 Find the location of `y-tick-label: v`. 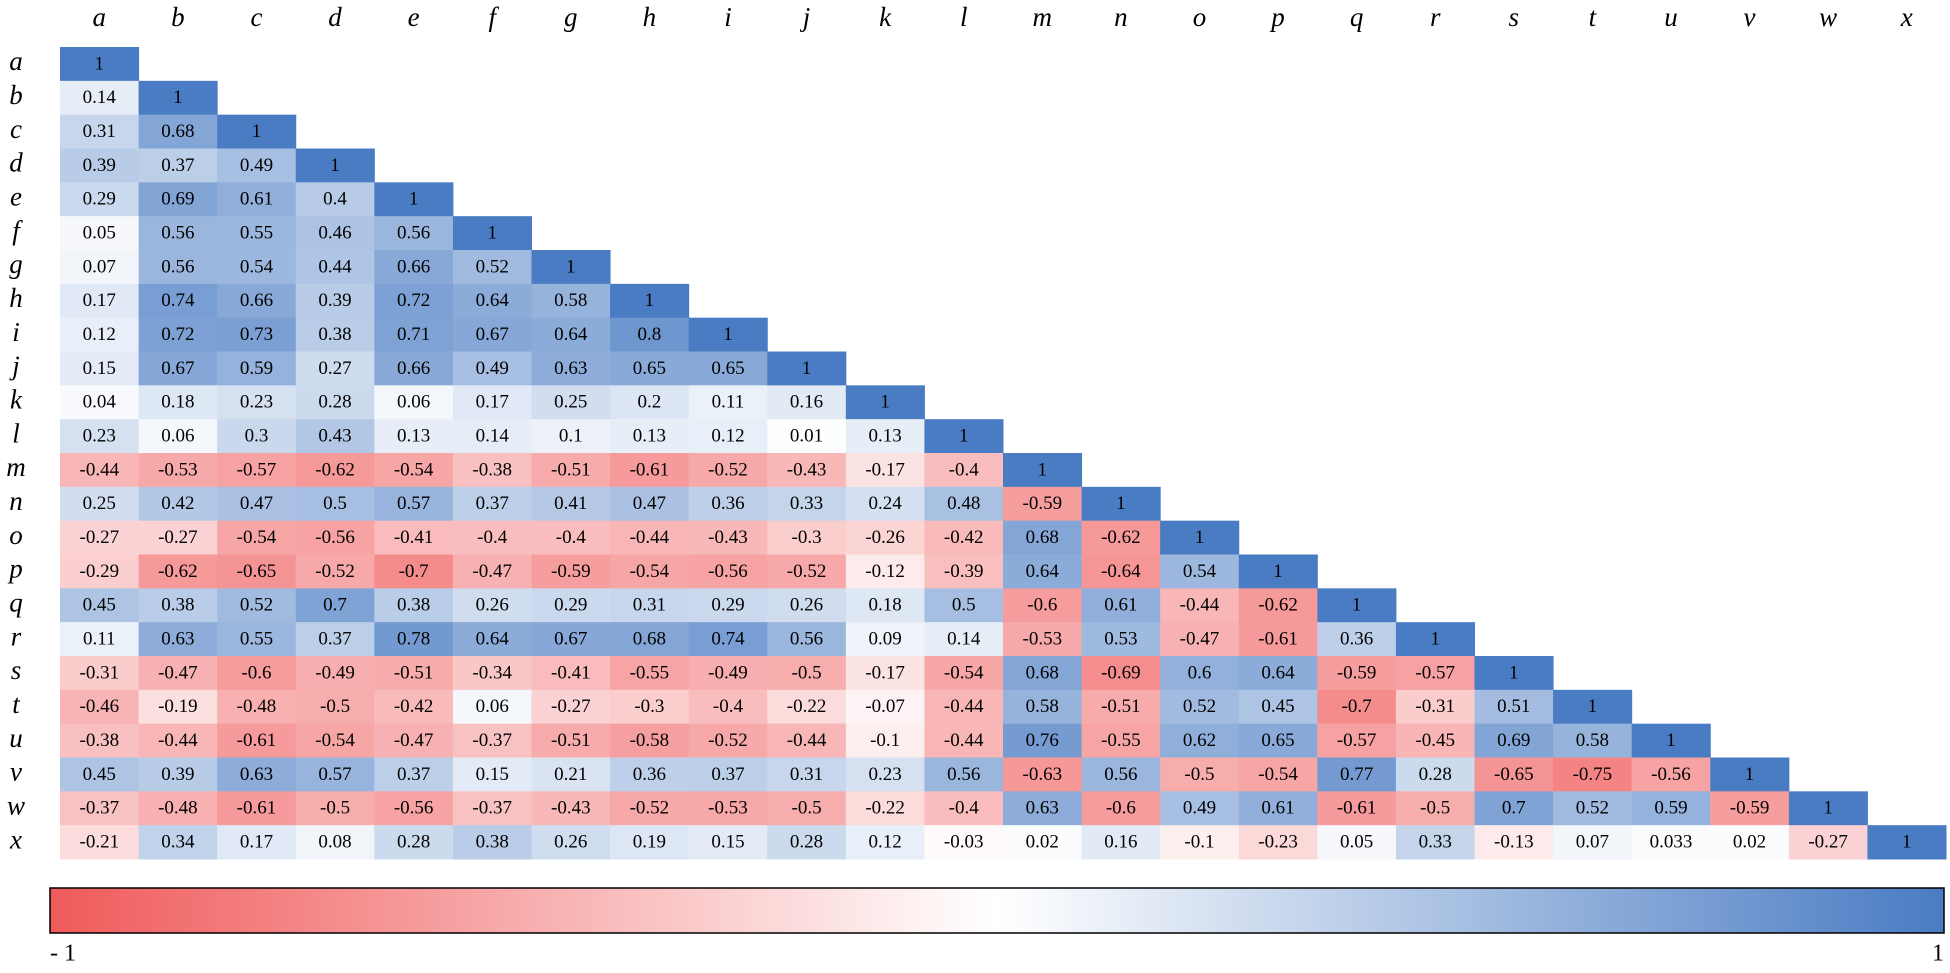

y-tick-label: v is located at coordinates (16, 772).